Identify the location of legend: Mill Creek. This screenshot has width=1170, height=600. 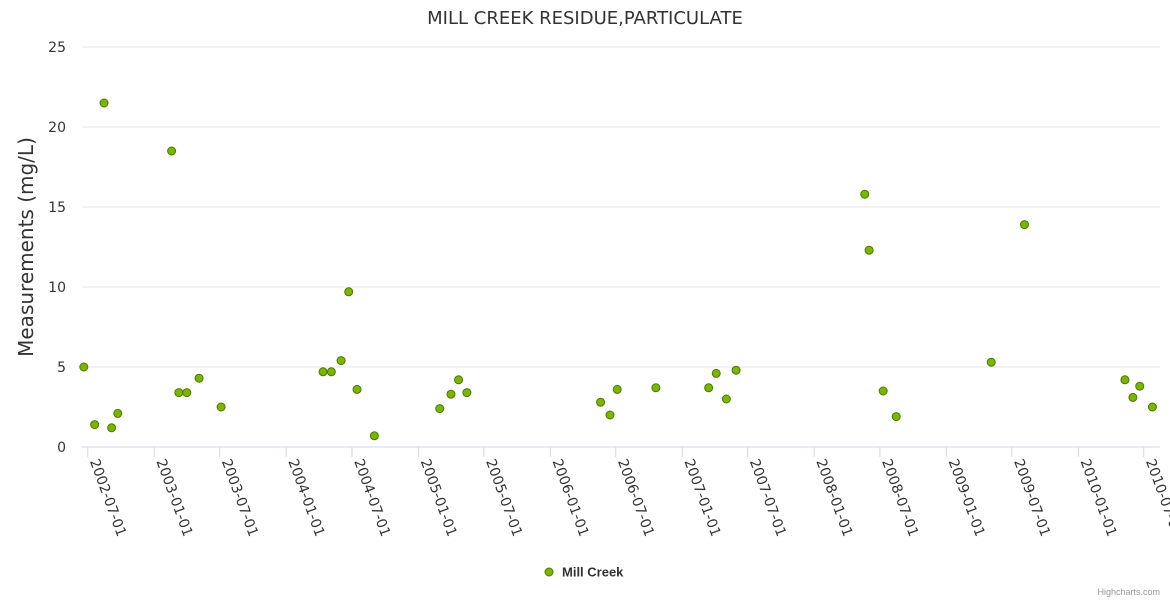
(584, 572).